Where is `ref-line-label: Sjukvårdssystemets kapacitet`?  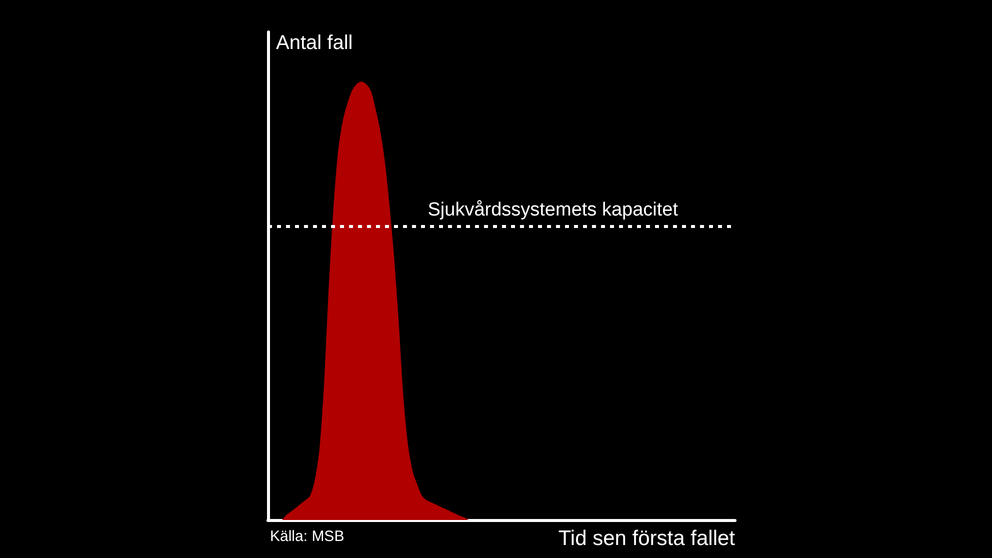 ref-line-label: Sjukvårdssystemets kapacitet is located at coordinates (553, 209).